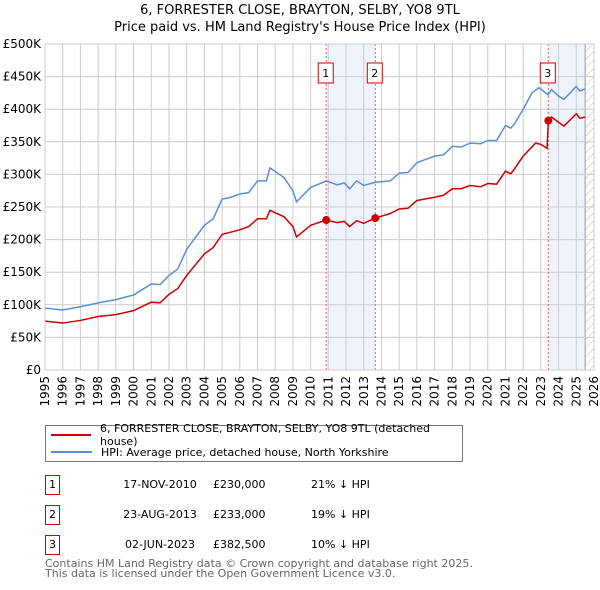  I want to click on transaction-price: £233,000, so click(239, 514).